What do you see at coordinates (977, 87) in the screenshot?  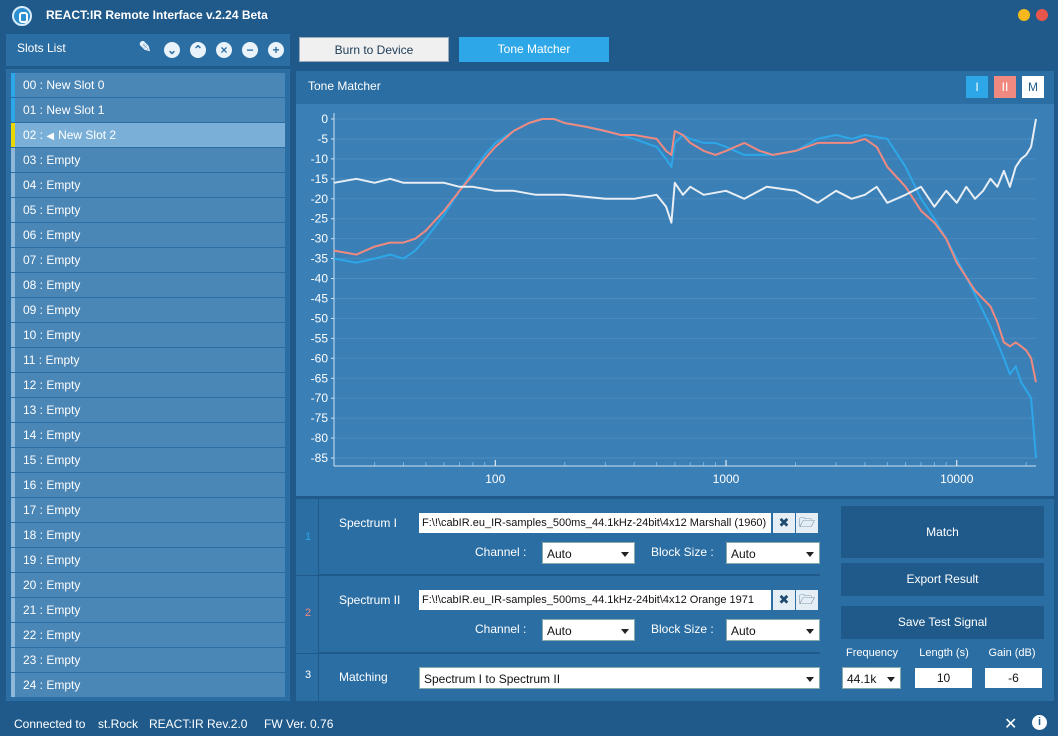 I see `channel-i-button: I` at bounding box center [977, 87].